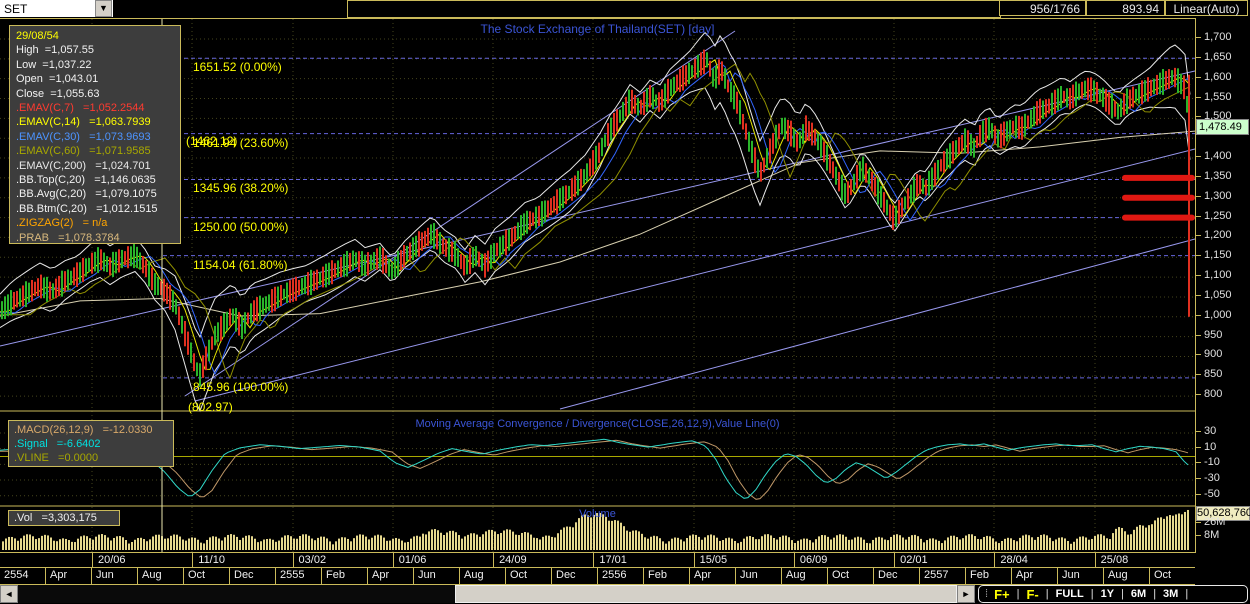 The image size is (1250, 604). Describe the element at coordinates (83, 151) in the screenshot. I see `indicator-readout: .EMAV(C,60) =1,071.9585` at that location.